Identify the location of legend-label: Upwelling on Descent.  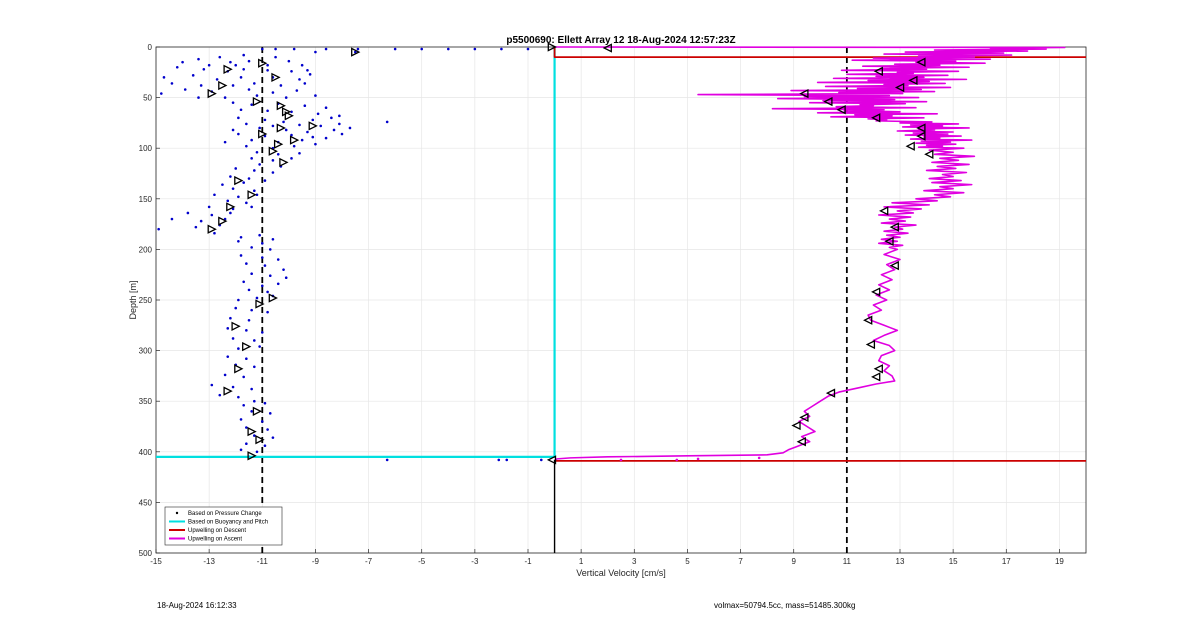
(217, 531).